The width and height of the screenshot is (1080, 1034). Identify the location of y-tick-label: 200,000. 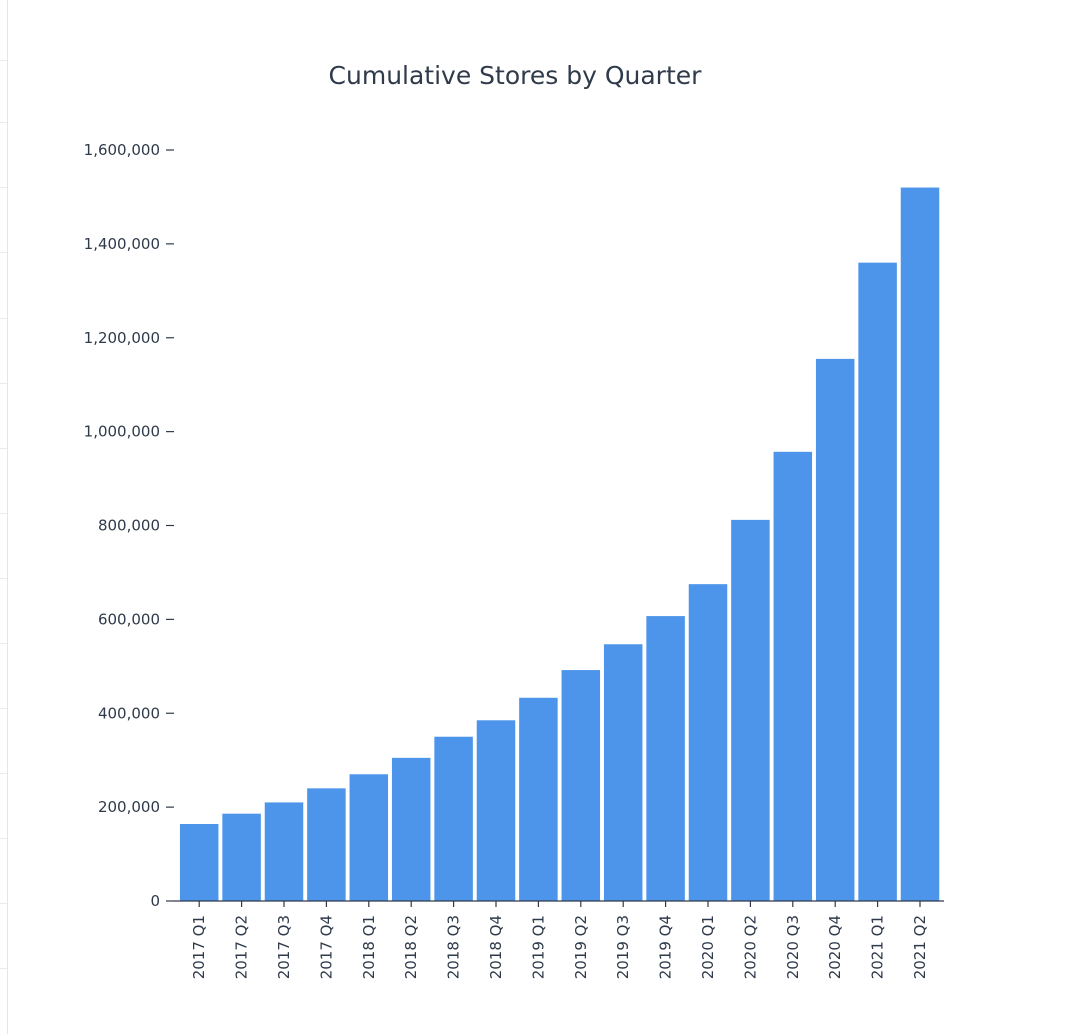
(129, 807).